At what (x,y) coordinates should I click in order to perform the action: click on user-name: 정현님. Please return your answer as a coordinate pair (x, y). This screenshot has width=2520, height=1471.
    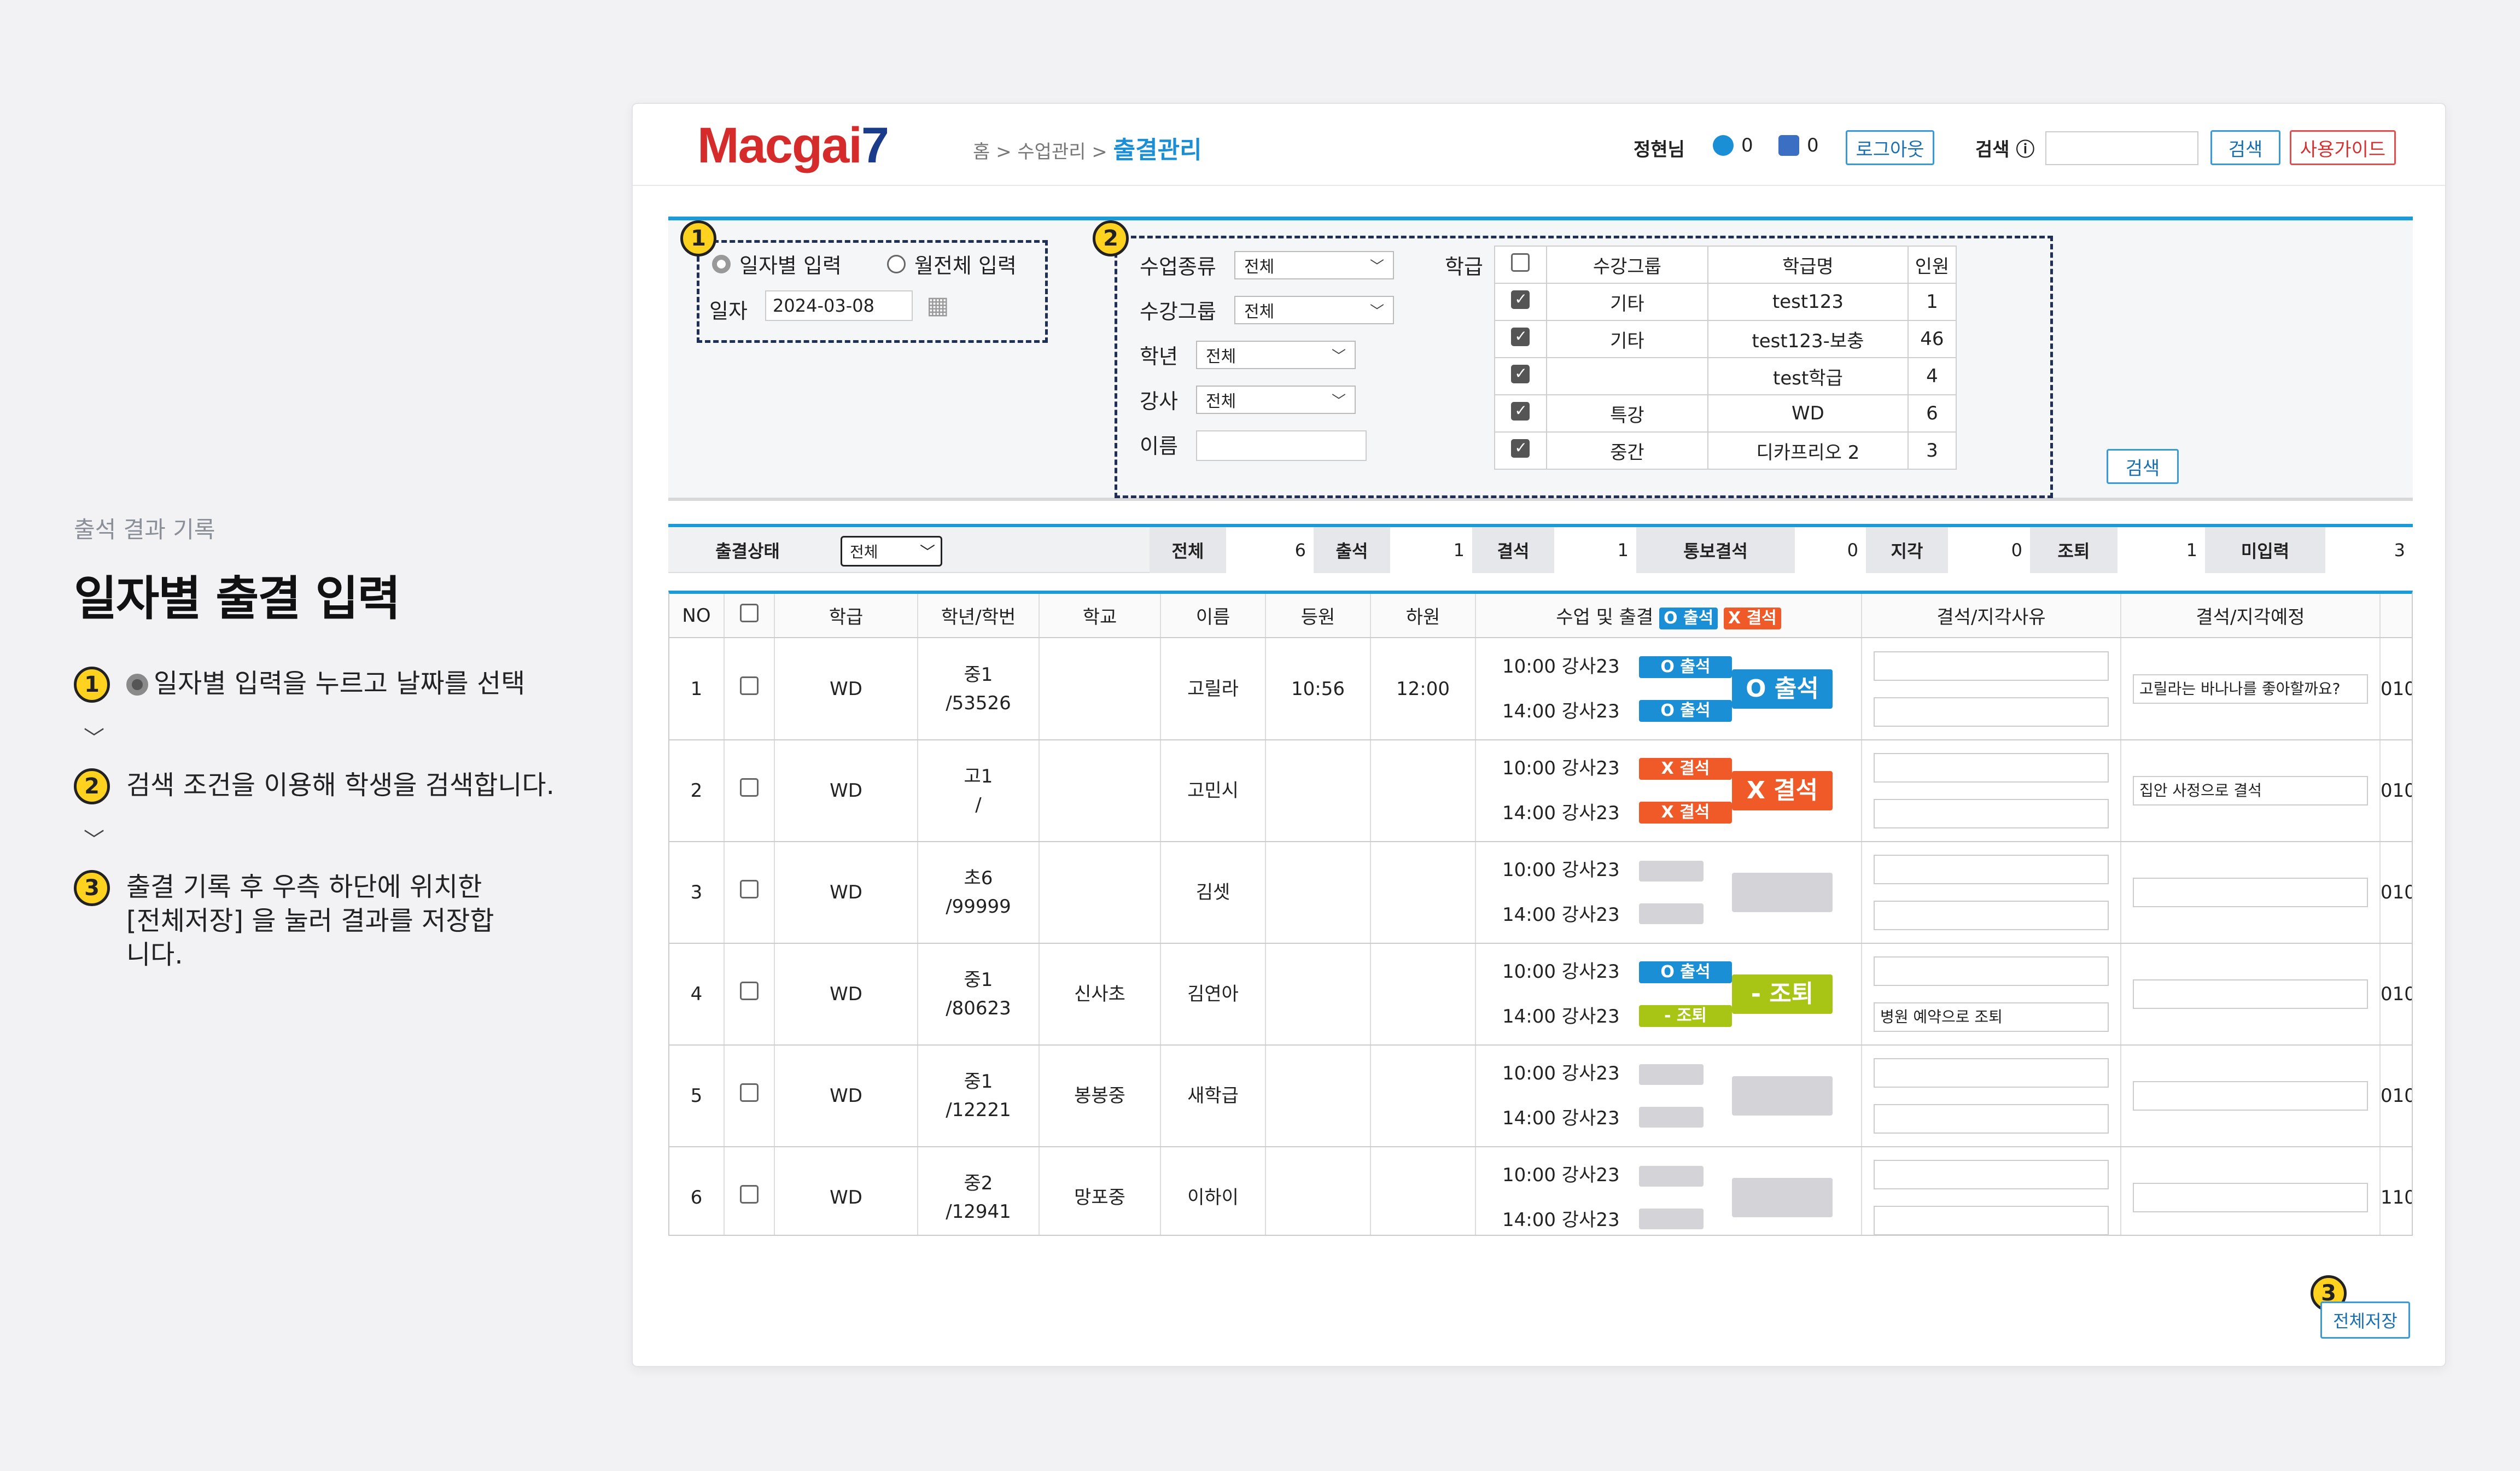
    Looking at the image, I should click on (1659, 150).